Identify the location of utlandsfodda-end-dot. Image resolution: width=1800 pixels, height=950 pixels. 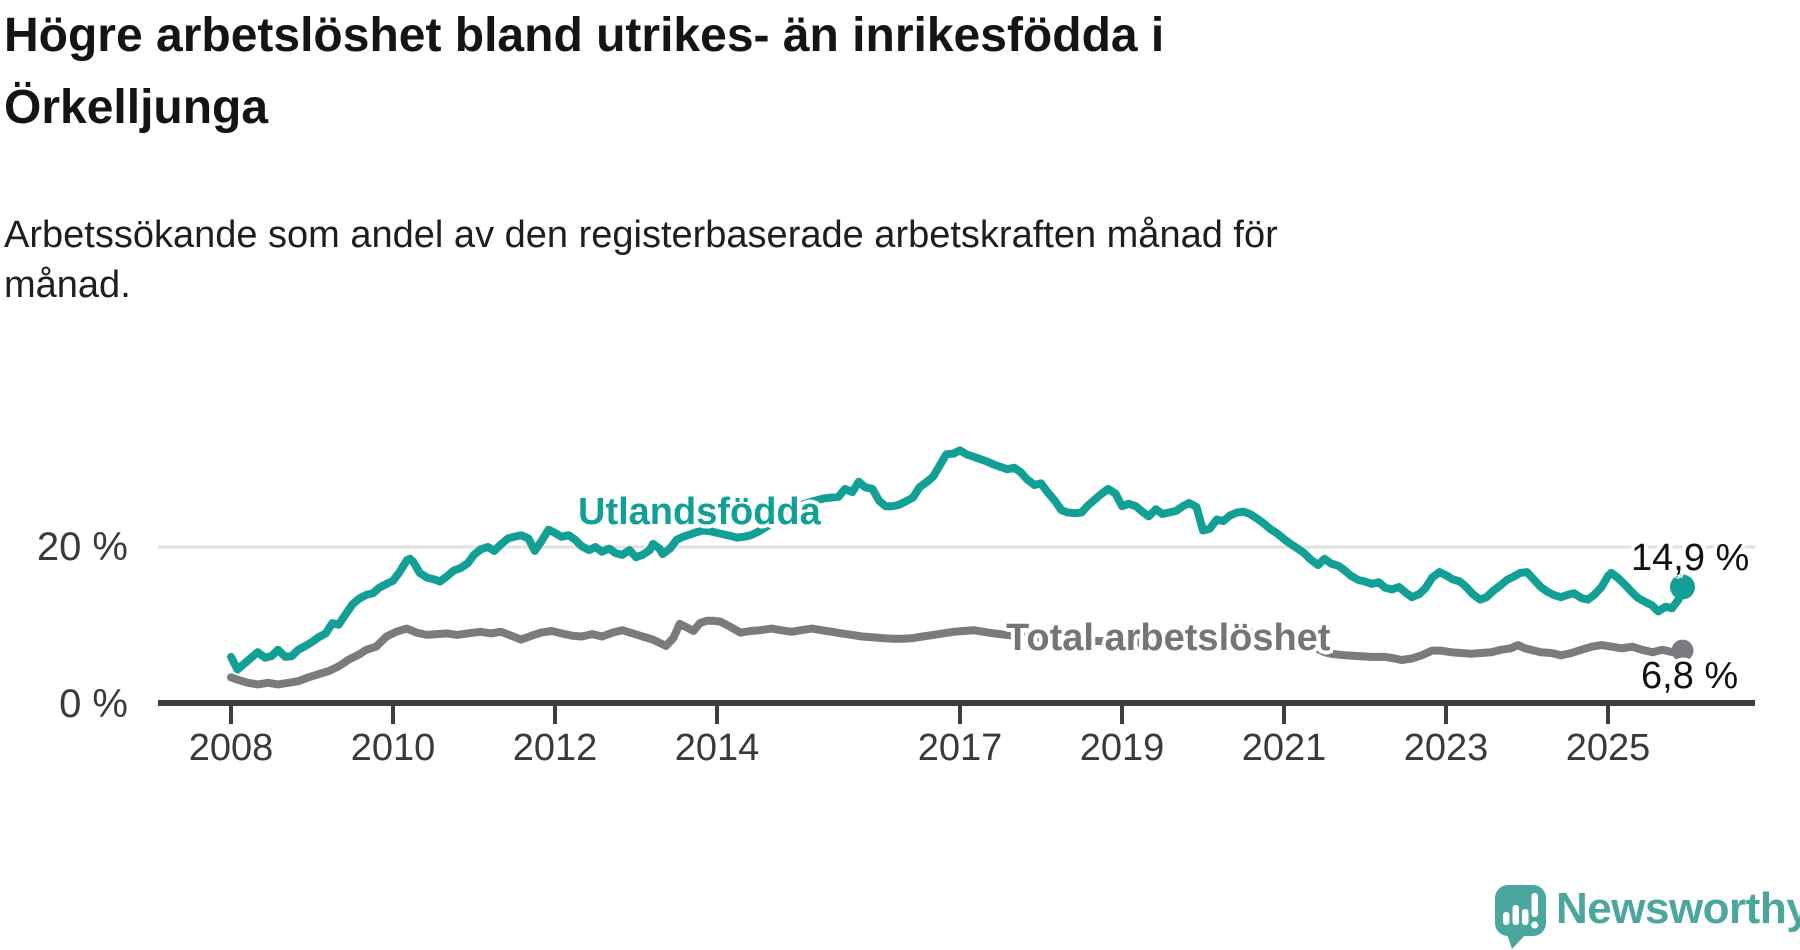
(1682, 587).